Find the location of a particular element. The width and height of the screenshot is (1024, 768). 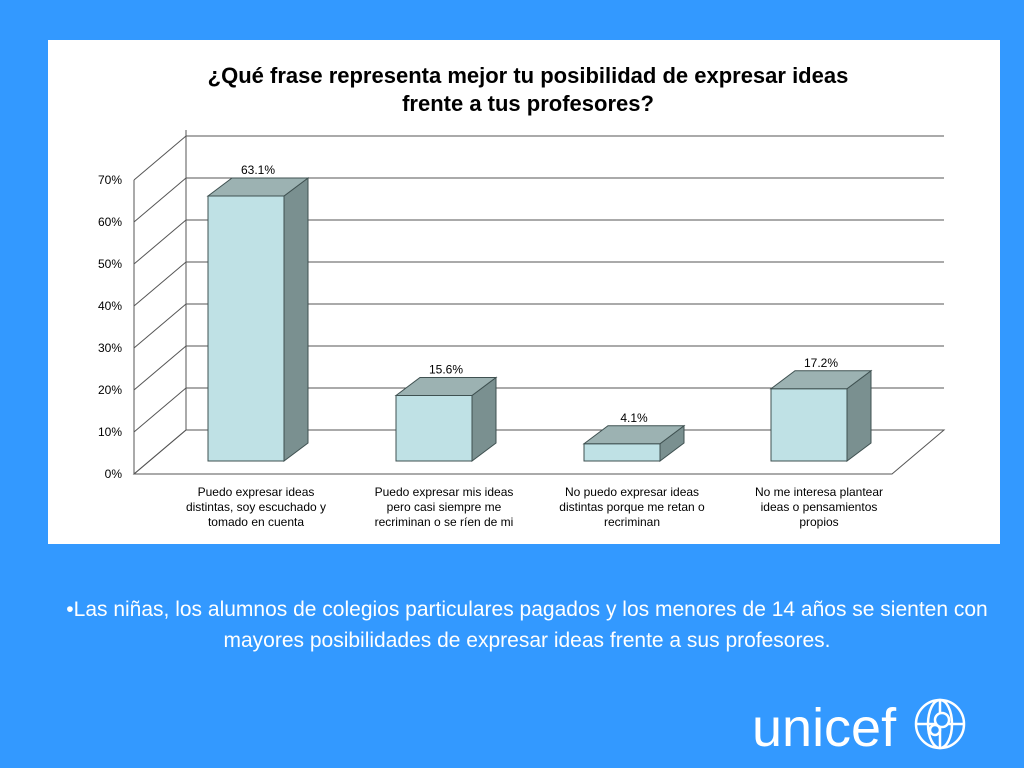

x-category-label: distintas, soy escuchado y is located at coordinates (256, 507).